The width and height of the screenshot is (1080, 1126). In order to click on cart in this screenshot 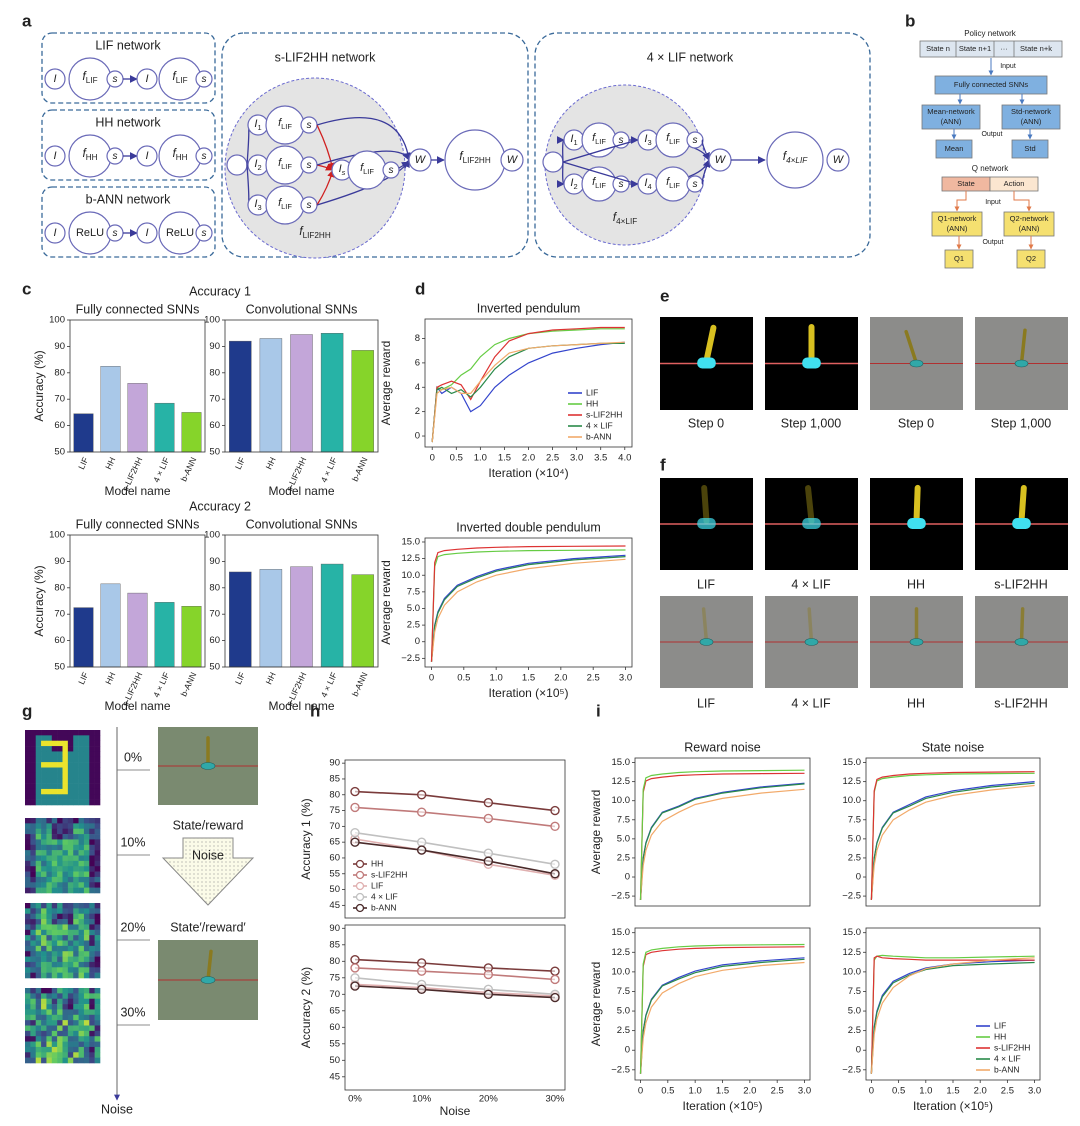, I will do `click(811, 523)`.